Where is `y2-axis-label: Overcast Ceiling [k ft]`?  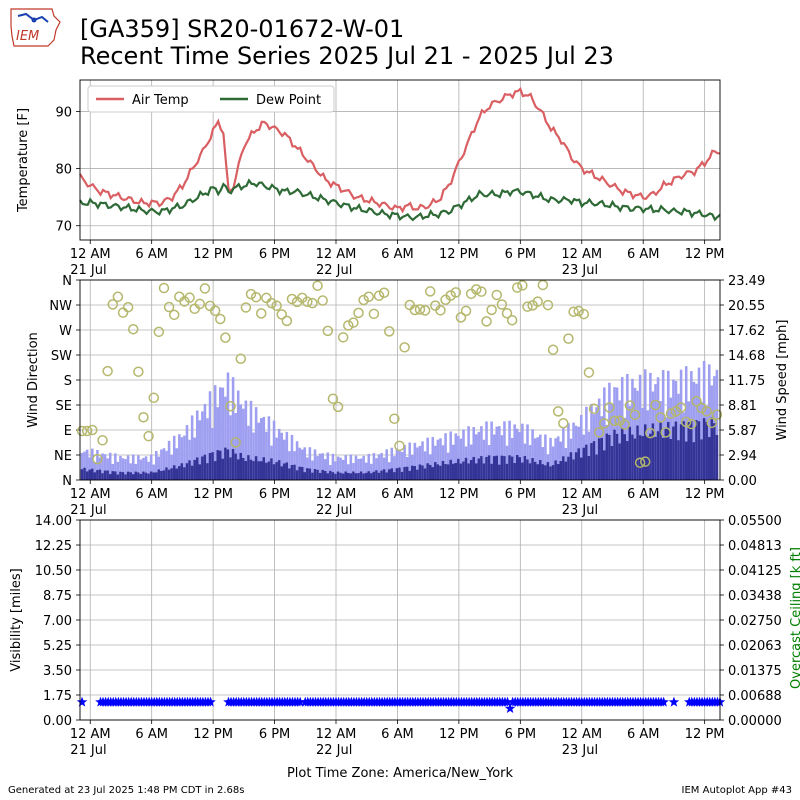
y2-axis-label: Overcast Ceiling [k ft] is located at coordinates (794, 618).